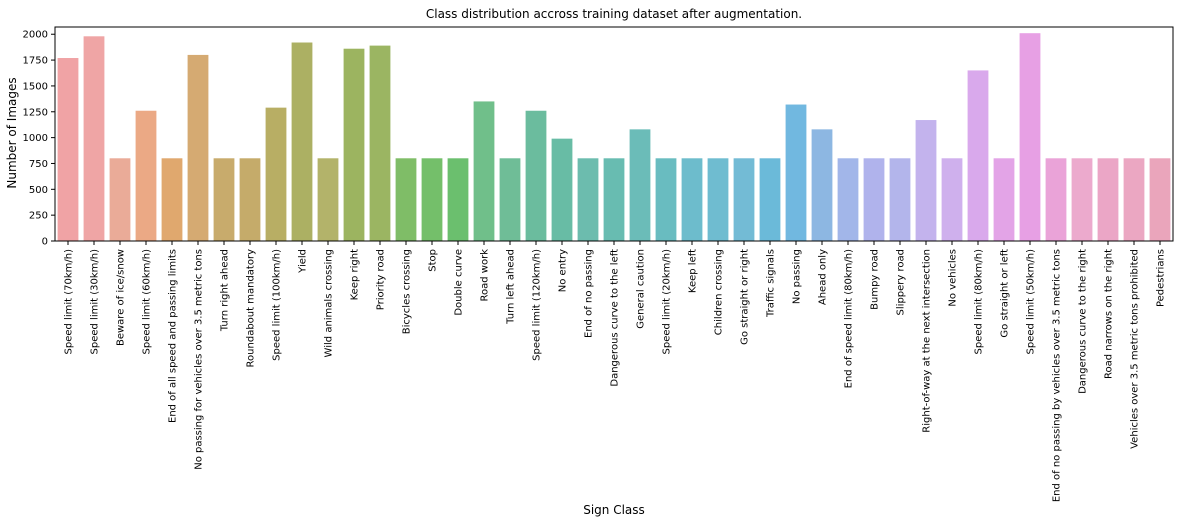  Describe the element at coordinates (433, 260) in the screenshot. I see `x-tick-label: Stop` at that location.